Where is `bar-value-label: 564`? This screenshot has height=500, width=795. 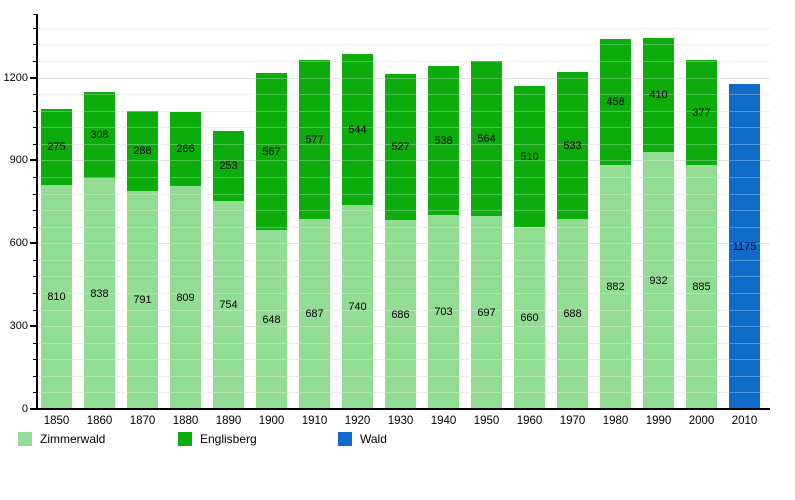 bar-value-label: 564 is located at coordinates (486, 139).